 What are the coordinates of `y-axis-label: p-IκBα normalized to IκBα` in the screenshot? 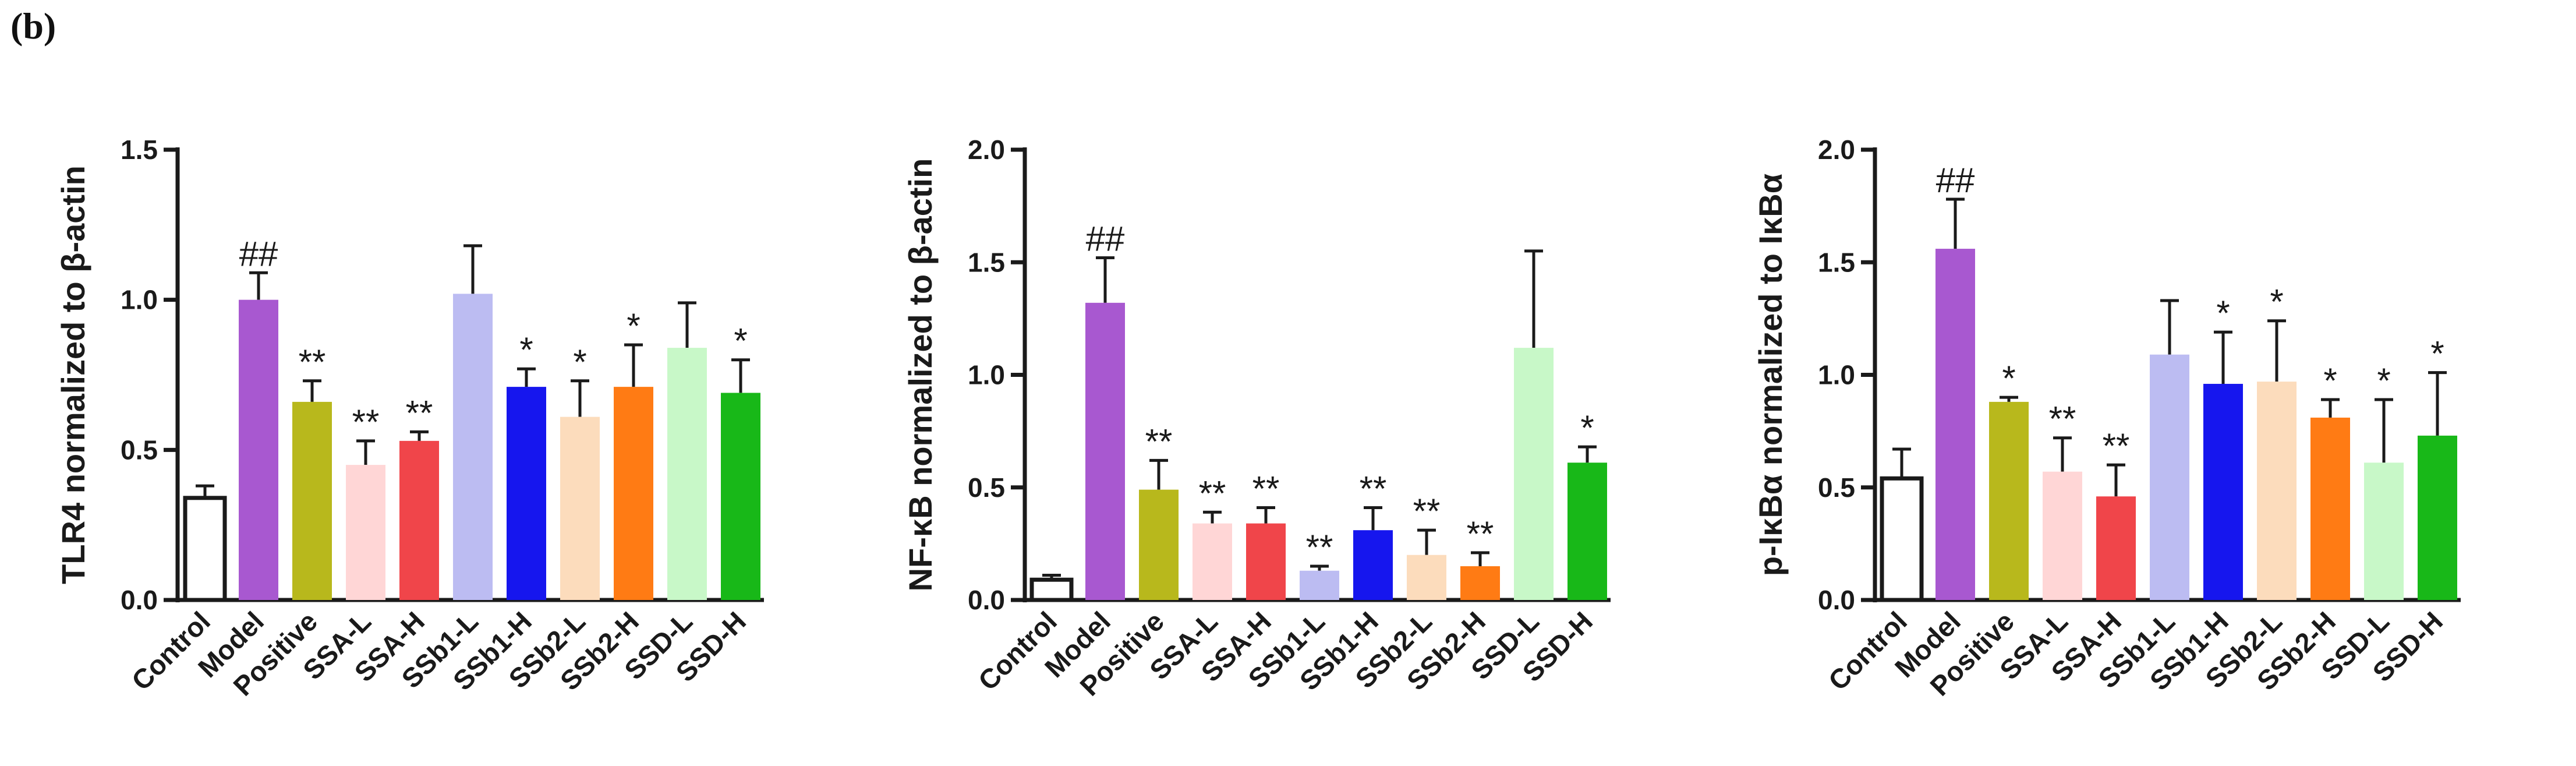 It's located at (1770, 375).